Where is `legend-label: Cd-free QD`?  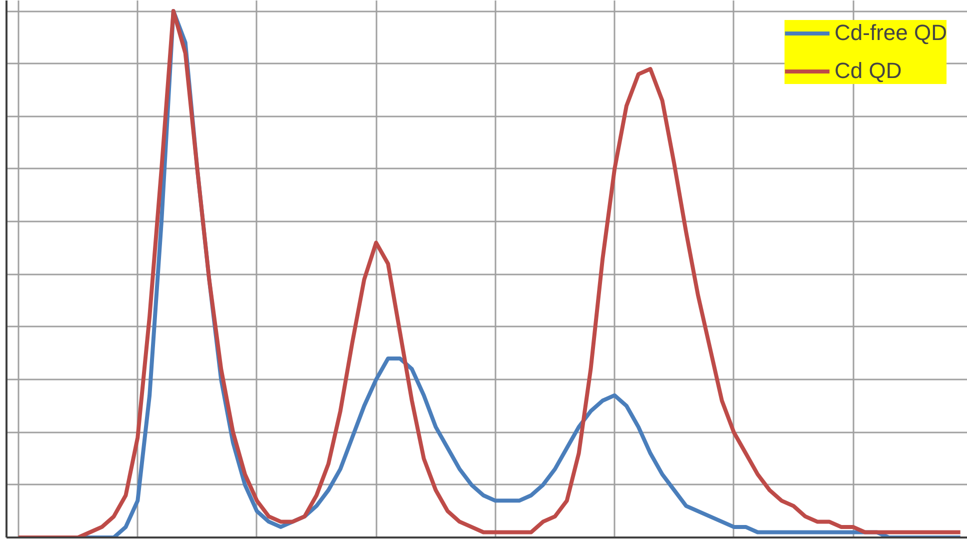 legend-label: Cd-free QD is located at coordinates (890, 33).